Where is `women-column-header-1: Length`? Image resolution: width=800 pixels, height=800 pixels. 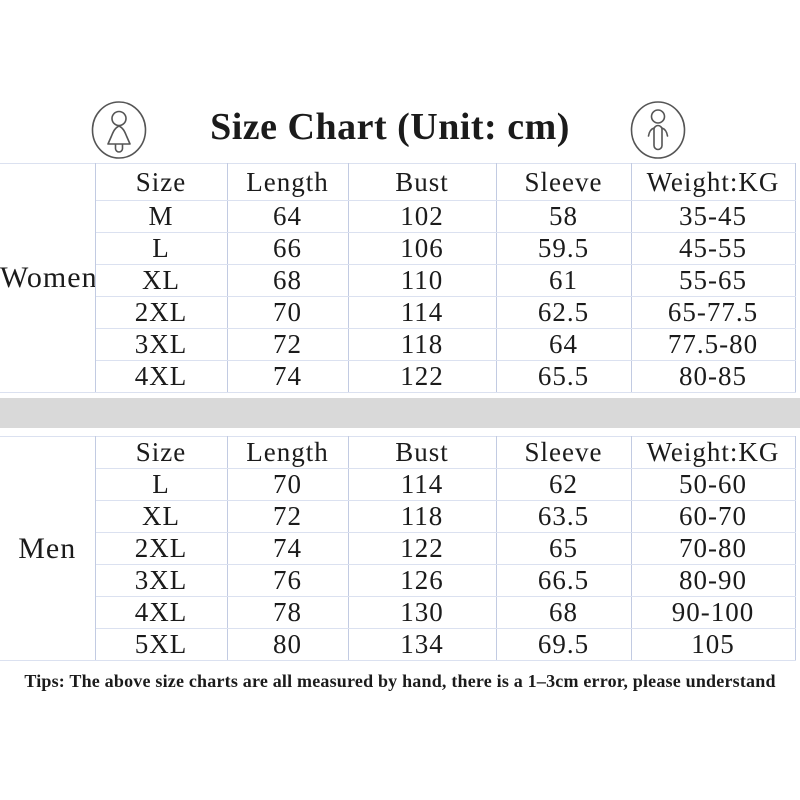 women-column-header-1: Length is located at coordinates (287, 182).